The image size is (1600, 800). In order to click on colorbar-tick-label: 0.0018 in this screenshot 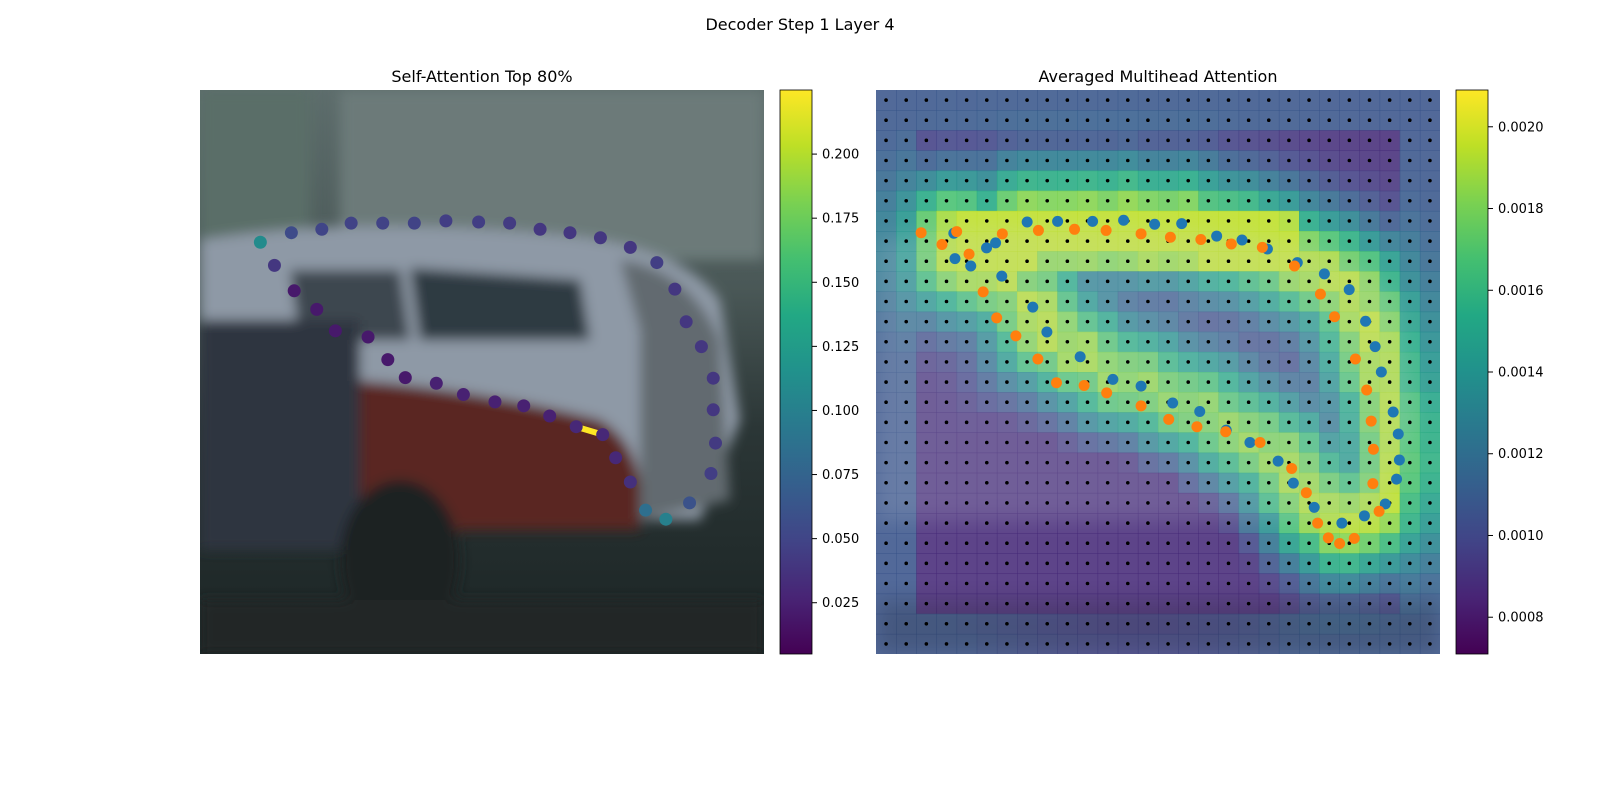, I will do `click(1521, 209)`.